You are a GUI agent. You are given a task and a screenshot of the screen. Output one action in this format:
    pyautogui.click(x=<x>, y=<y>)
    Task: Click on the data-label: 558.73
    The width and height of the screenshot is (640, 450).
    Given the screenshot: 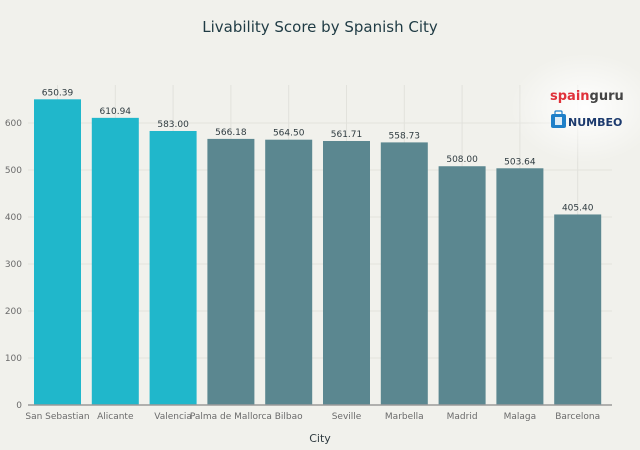 What is the action you would take?
    pyautogui.click(x=405, y=136)
    